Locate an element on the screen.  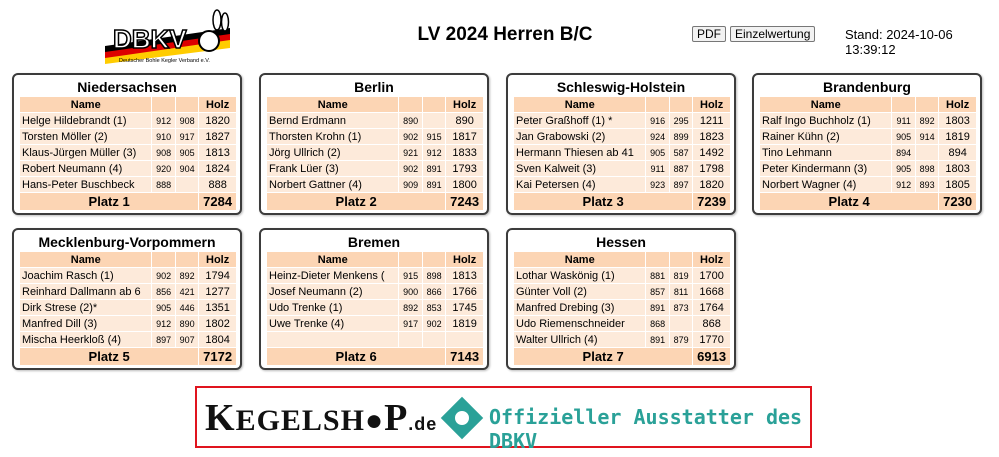
holz-total: 1817 is located at coordinates (464, 136).